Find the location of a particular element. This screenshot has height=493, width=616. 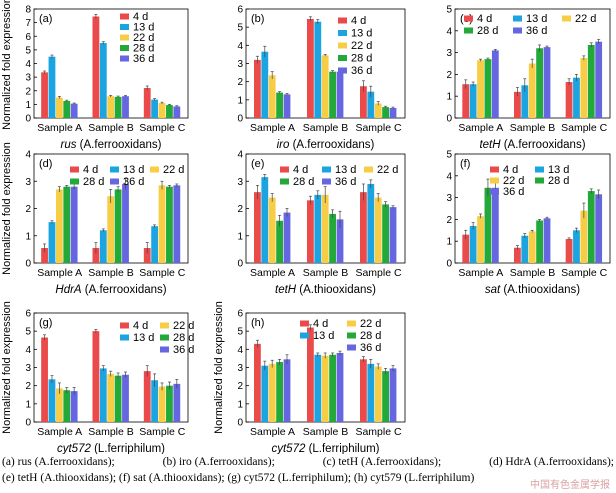

y-tick-label: 6 is located at coordinates (240, 314).